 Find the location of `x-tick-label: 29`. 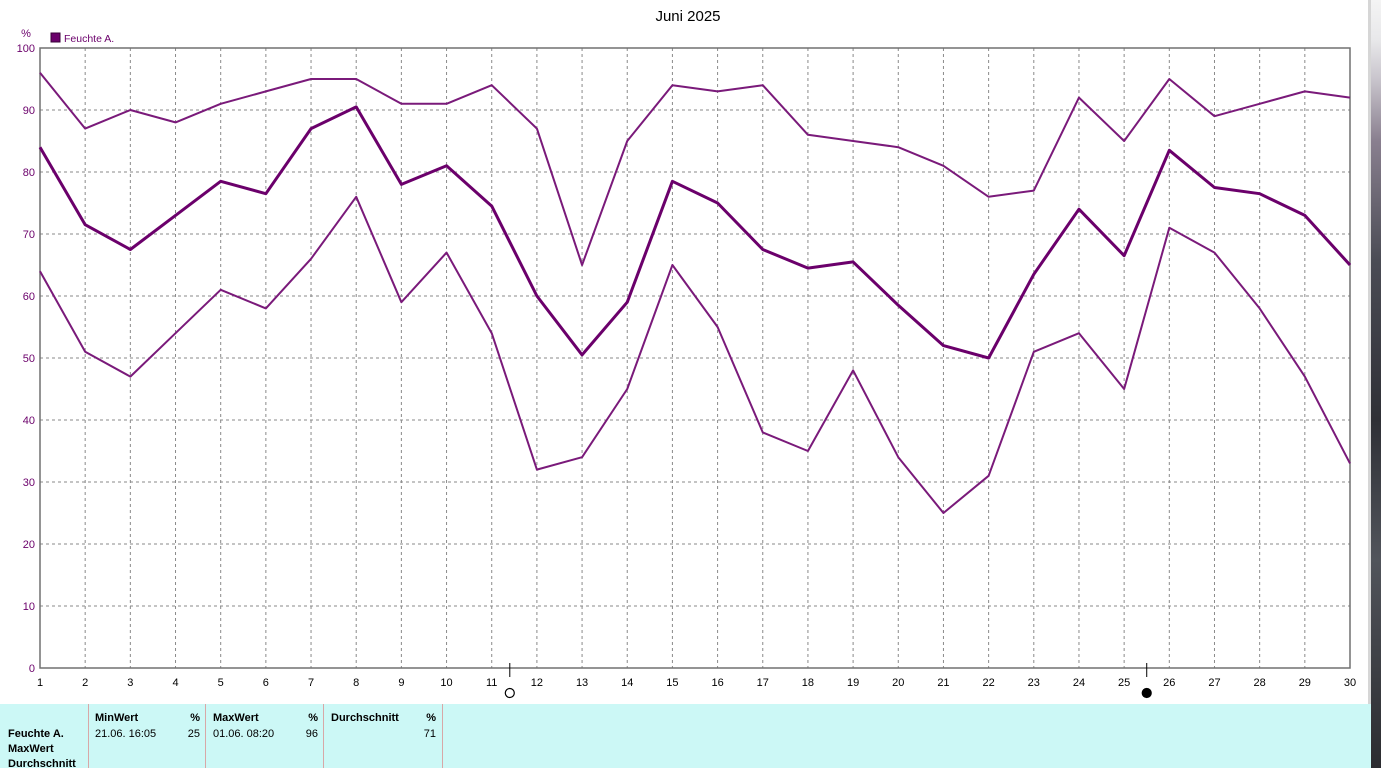

x-tick-label: 29 is located at coordinates (1305, 683).